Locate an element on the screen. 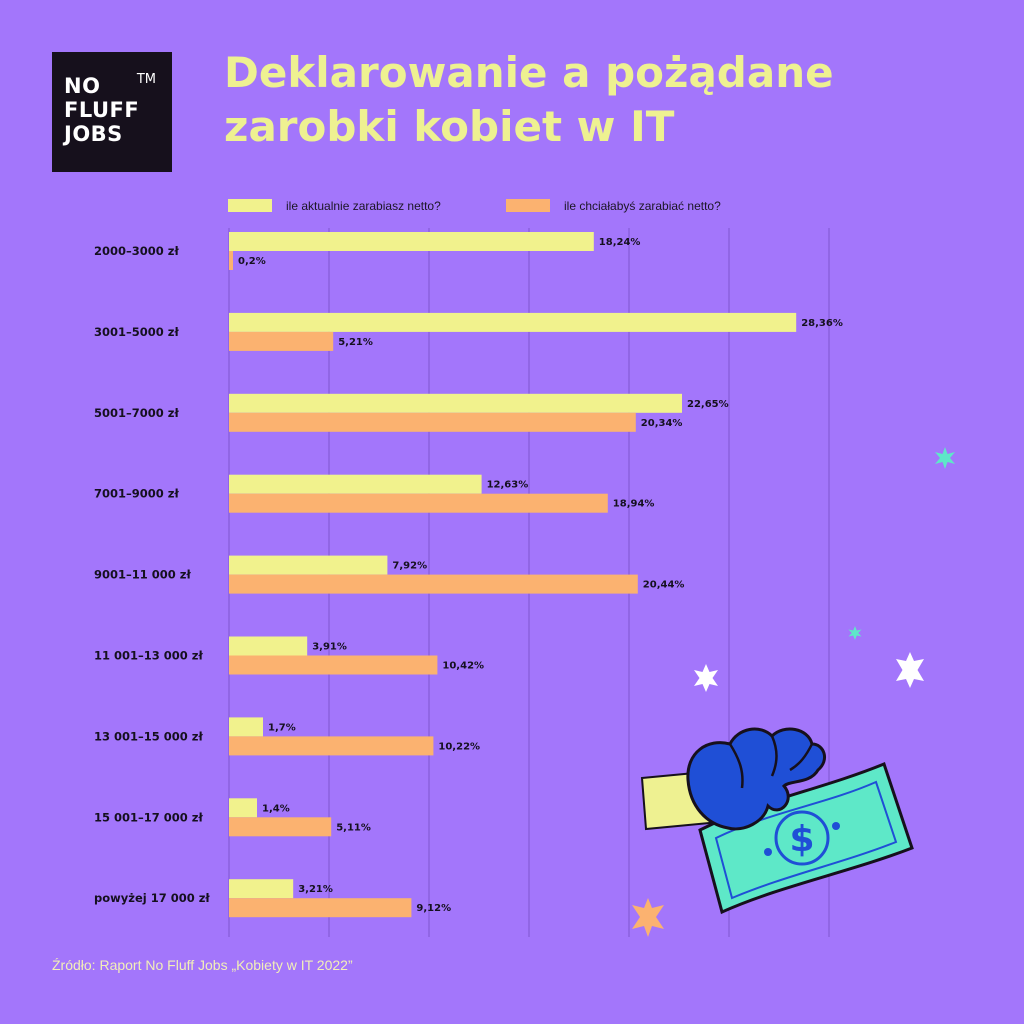  category-label: 15 001–17 000 zł is located at coordinates (148, 817).